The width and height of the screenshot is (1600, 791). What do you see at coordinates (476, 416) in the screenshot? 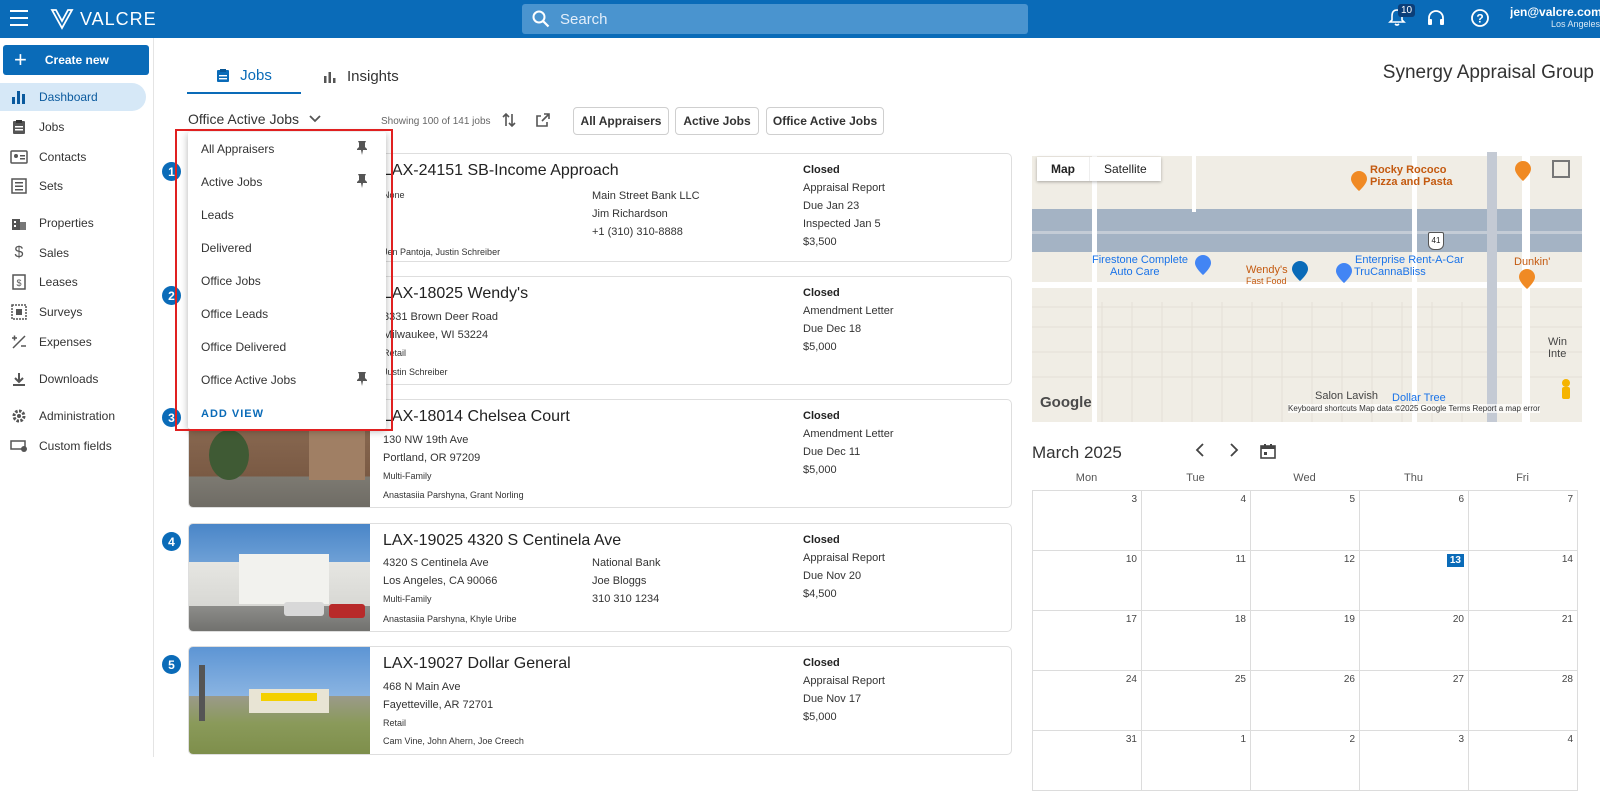
I see `job-title: LAX-18014 Chelsea Court` at bounding box center [476, 416].